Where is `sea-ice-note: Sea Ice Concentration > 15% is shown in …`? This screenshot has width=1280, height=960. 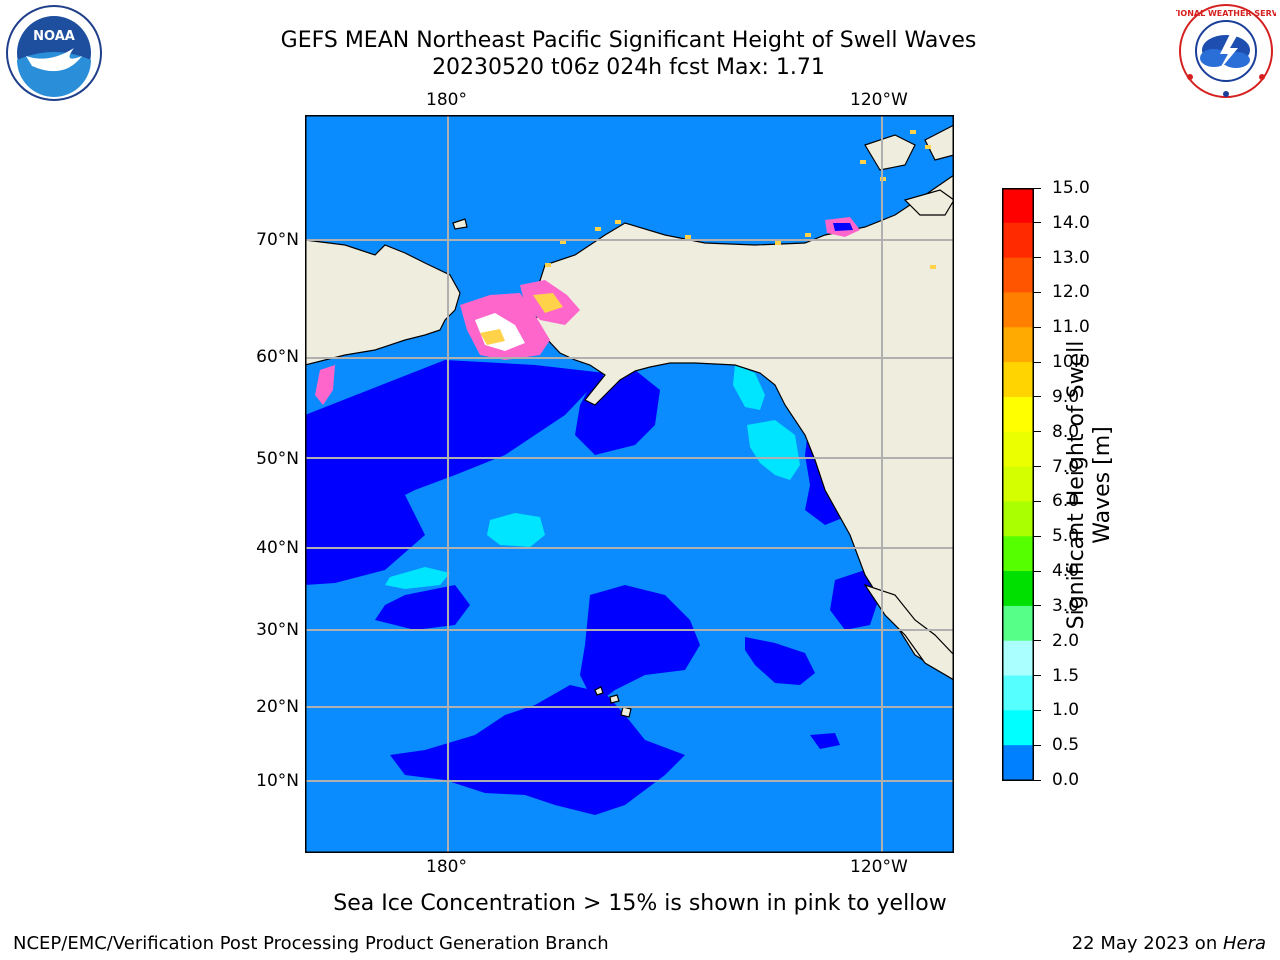 sea-ice-note: Sea Ice Concentration > 15% is shown in … is located at coordinates (640, 903).